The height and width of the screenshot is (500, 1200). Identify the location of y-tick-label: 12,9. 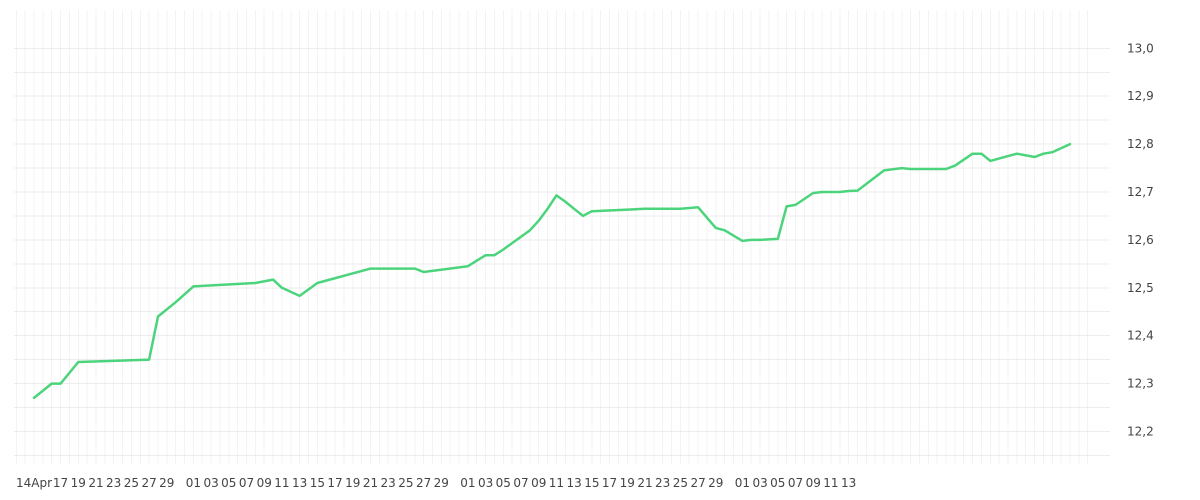
(1140, 96).